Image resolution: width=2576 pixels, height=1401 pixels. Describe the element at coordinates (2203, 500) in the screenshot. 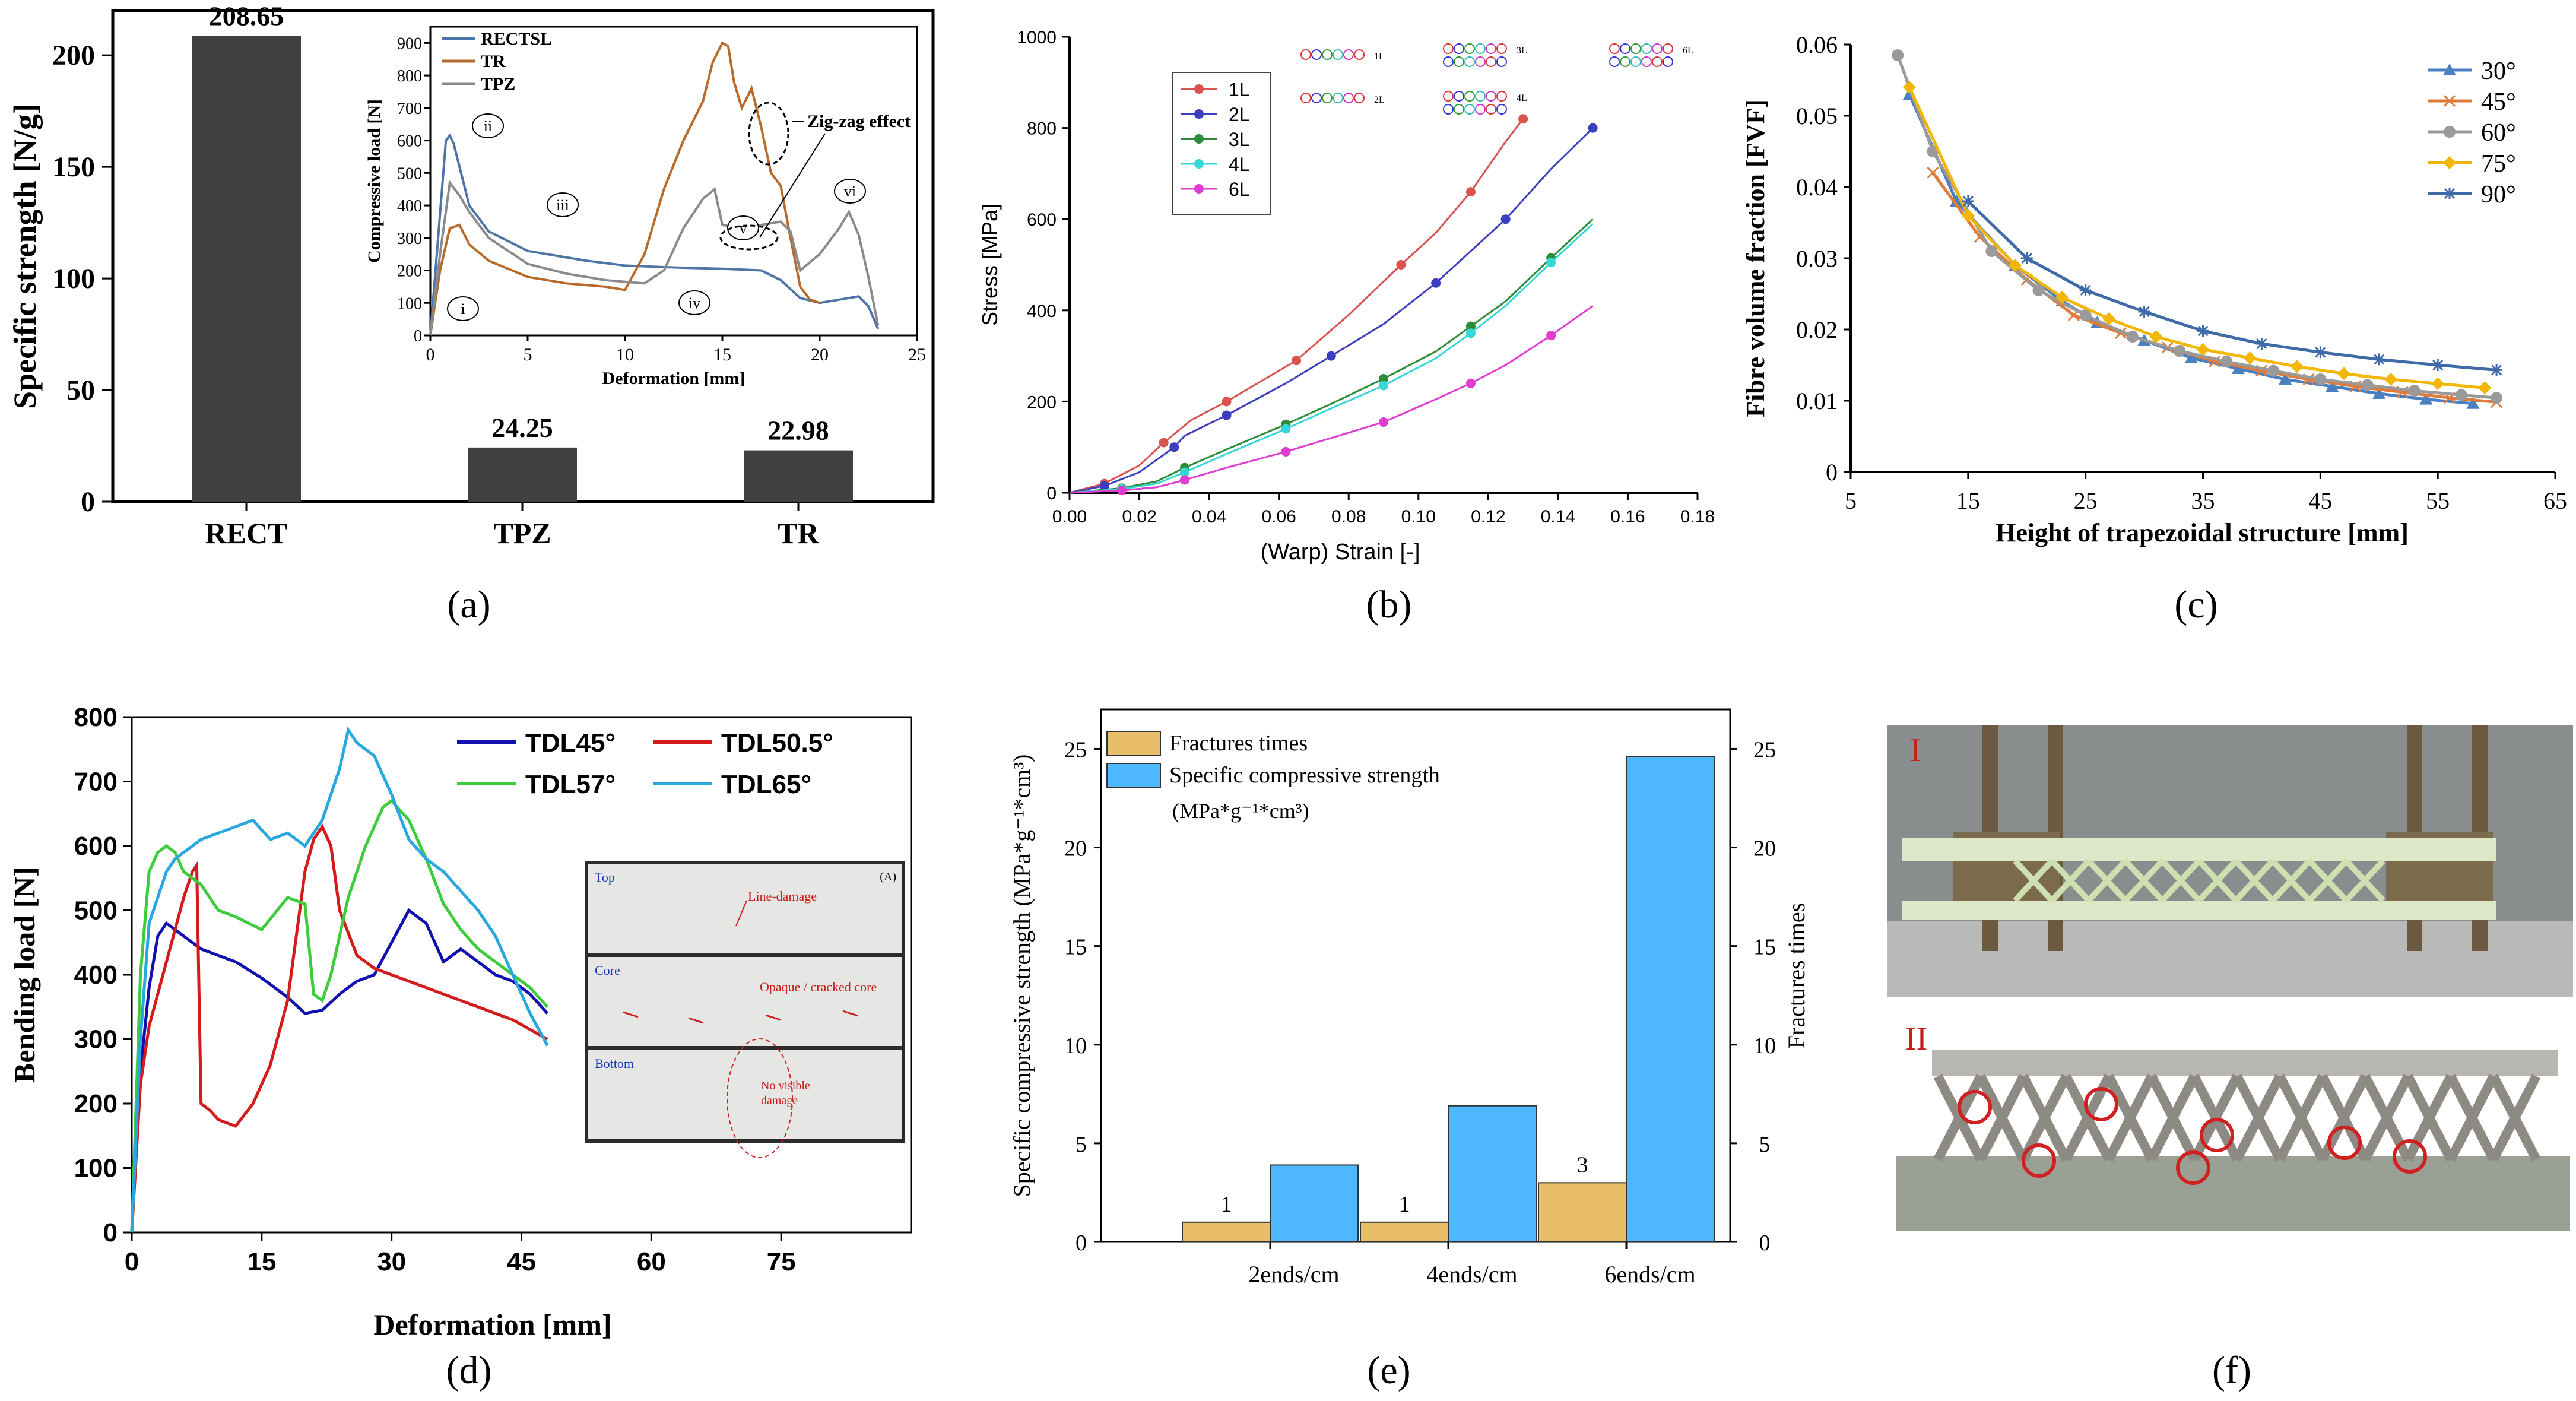

I see `x-tick-label: 35` at that location.